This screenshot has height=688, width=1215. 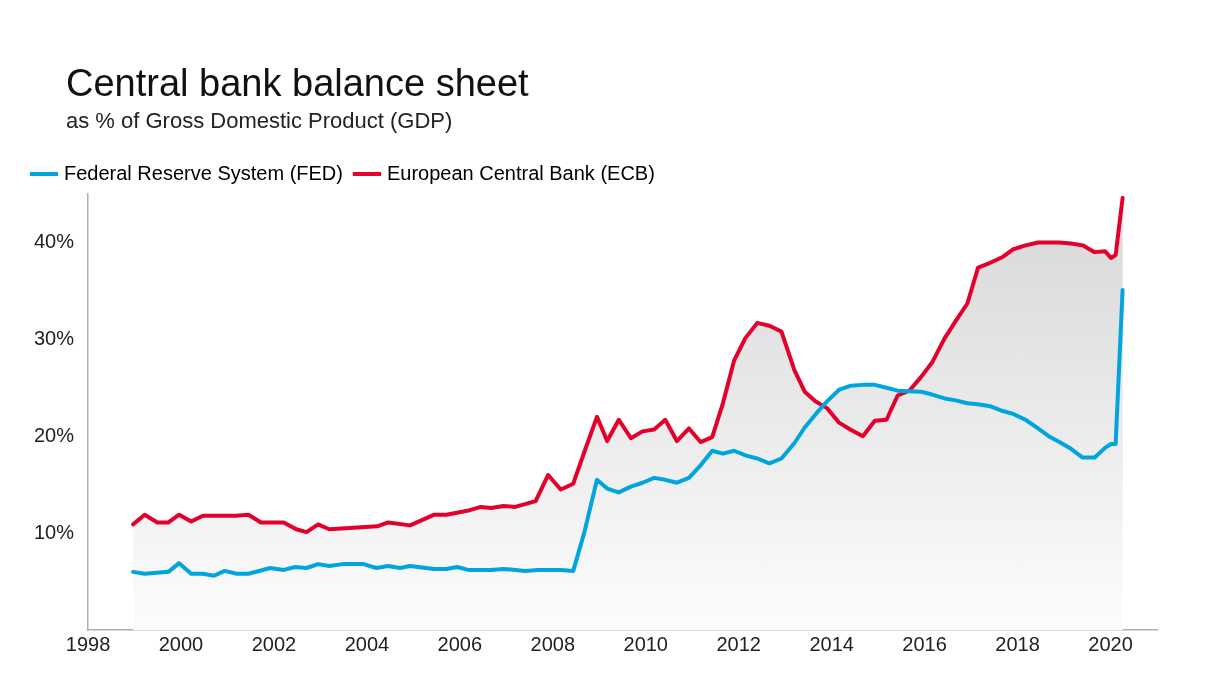 I want to click on y-tick-label: 30%, so click(x=54, y=337).